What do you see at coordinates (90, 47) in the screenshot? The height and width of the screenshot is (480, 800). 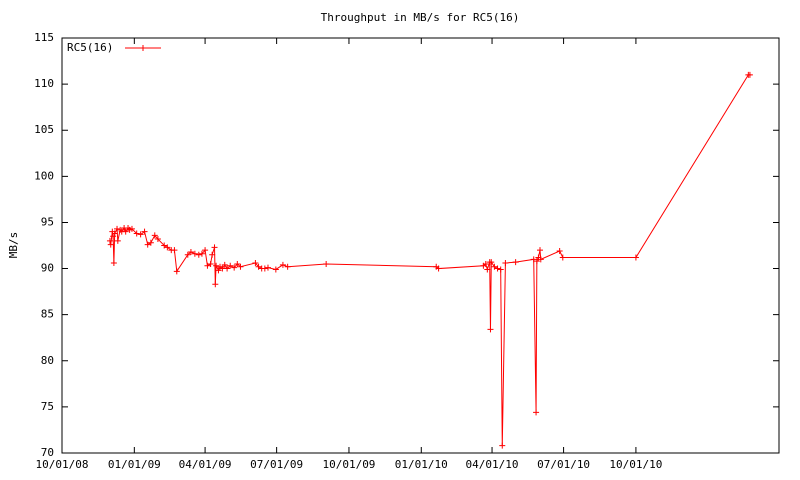 I see `legend-label: RC5(16)` at bounding box center [90, 47].